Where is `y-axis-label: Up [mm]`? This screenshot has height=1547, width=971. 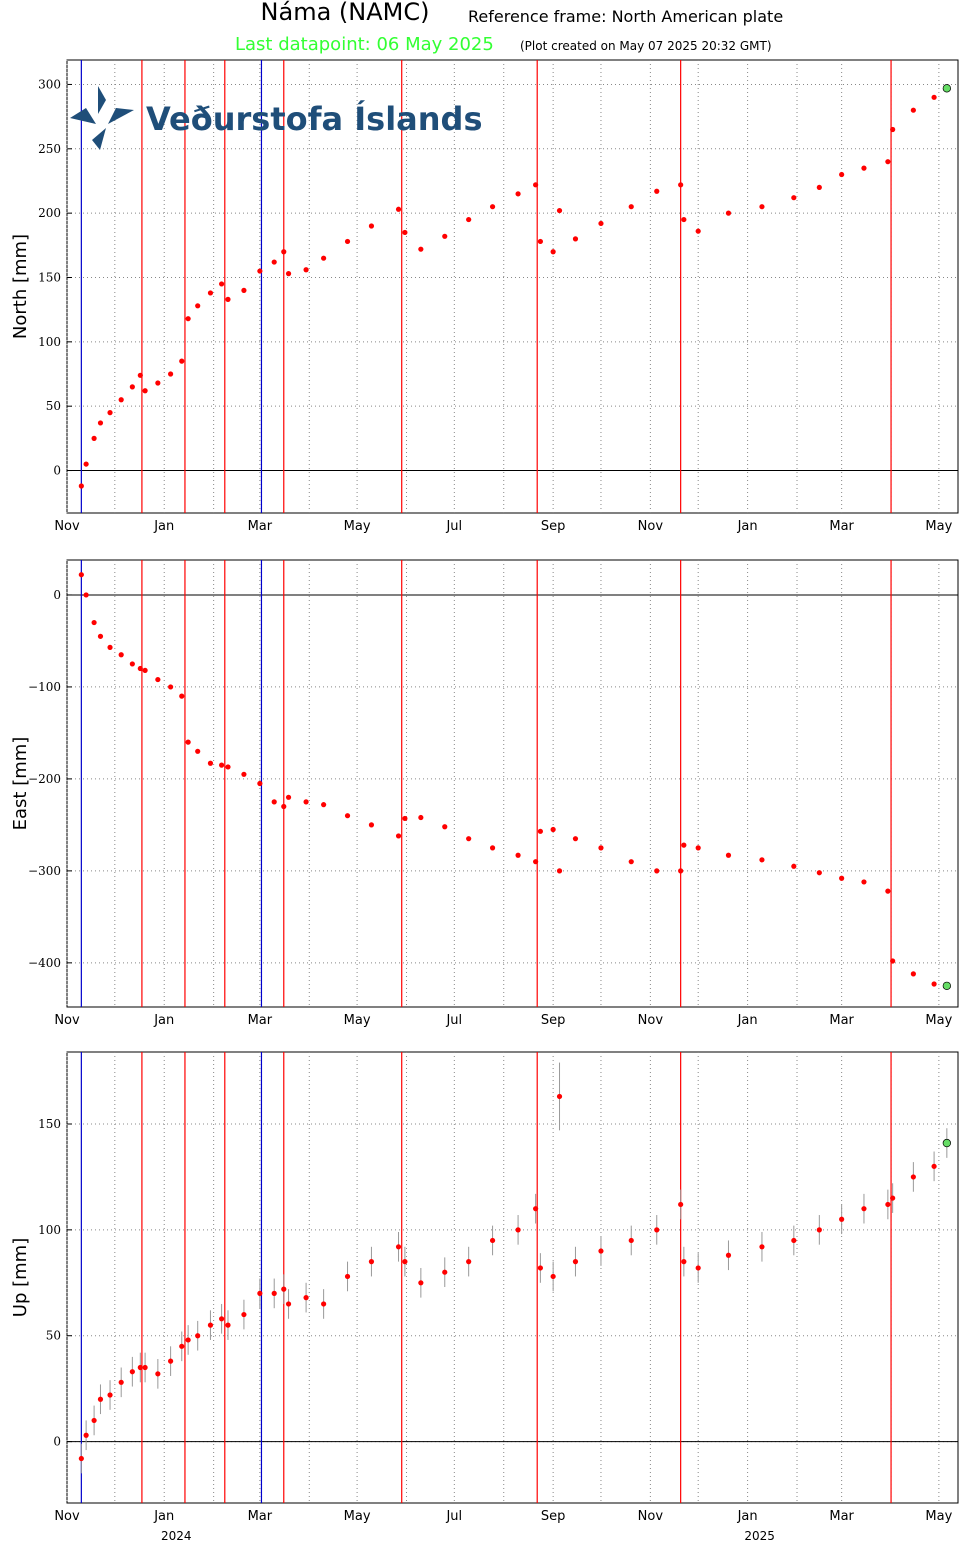 y-axis-label: Up [mm] is located at coordinates (20, 1277).